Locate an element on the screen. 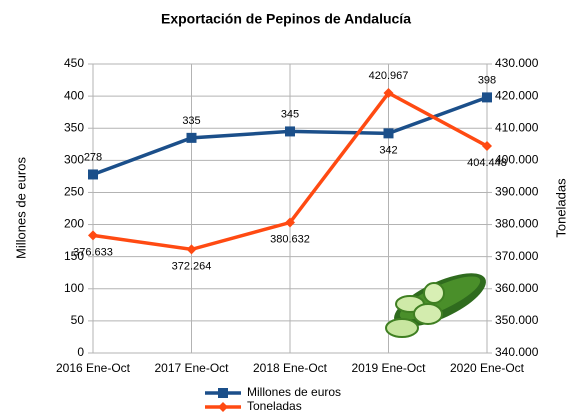 The width and height of the screenshot is (572, 416). data-label: 345 is located at coordinates (290, 114).